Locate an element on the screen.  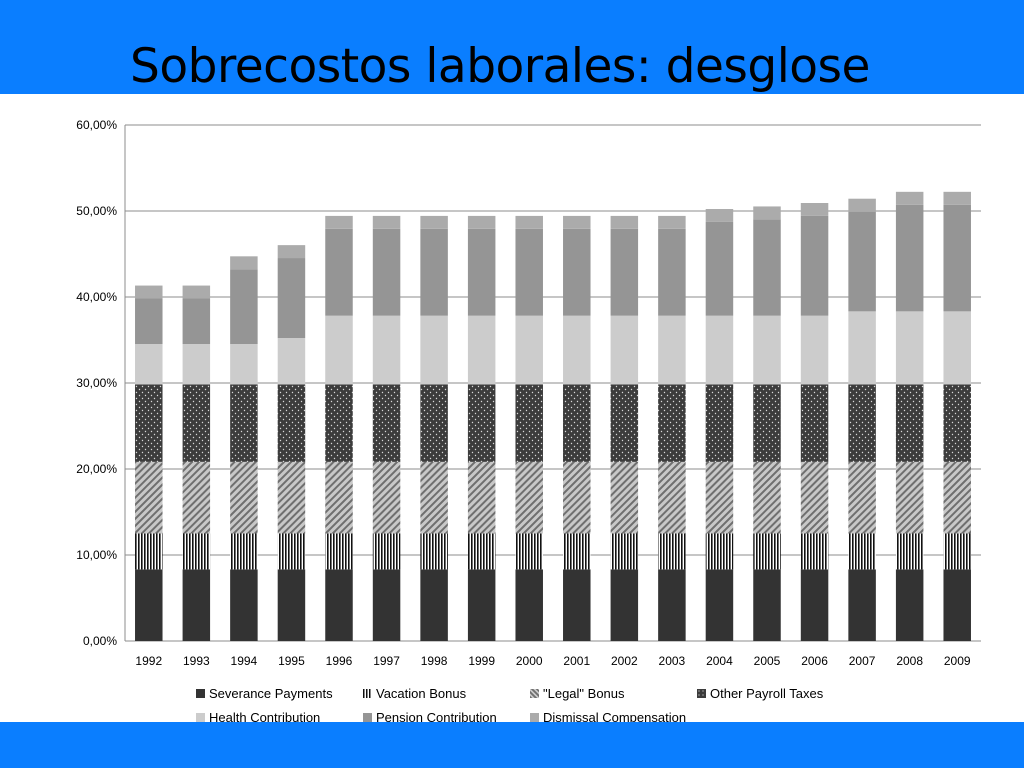
legend-label: Other Payroll Taxes is located at coordinates (767, 693).